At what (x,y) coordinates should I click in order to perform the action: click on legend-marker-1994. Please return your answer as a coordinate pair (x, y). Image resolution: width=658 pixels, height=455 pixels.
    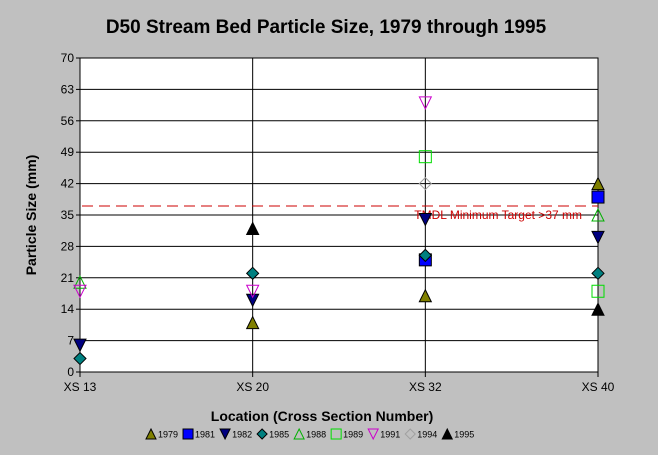
    Looking at the image, I should click on (410, 434).